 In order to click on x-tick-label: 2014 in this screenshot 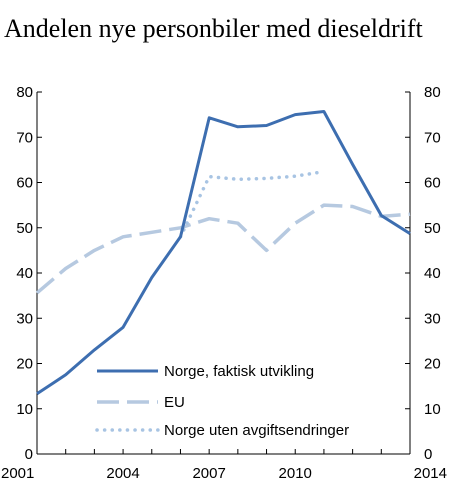, I will do `click(430, 473)`.